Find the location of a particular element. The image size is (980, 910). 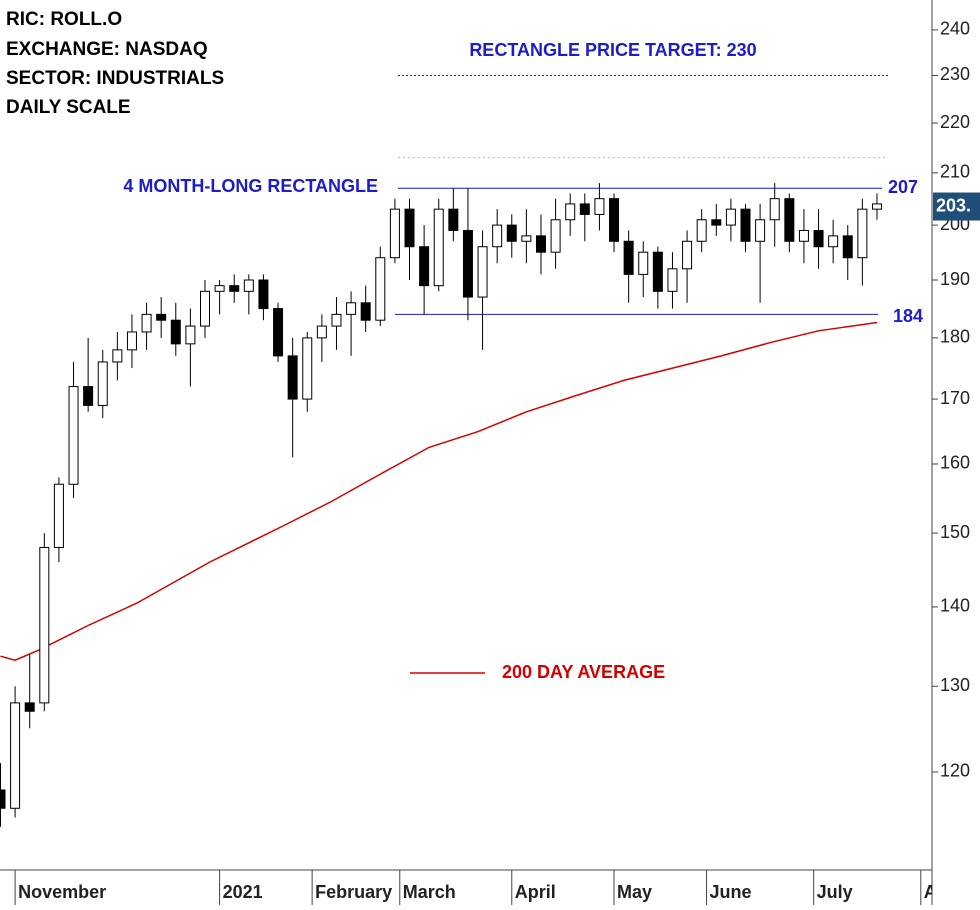

x-tick-label: June is located at coordinates (731, 892).